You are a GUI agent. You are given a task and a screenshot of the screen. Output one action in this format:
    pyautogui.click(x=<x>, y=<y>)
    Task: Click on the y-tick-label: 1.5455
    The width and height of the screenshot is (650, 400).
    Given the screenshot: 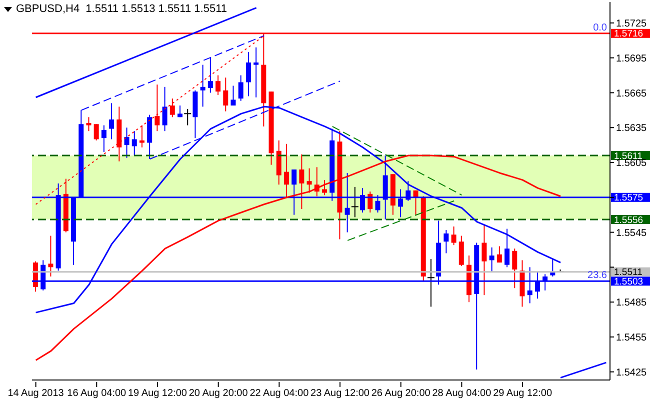 What is the action you would take?
    pyautogui.click(x=632, y=338)
    